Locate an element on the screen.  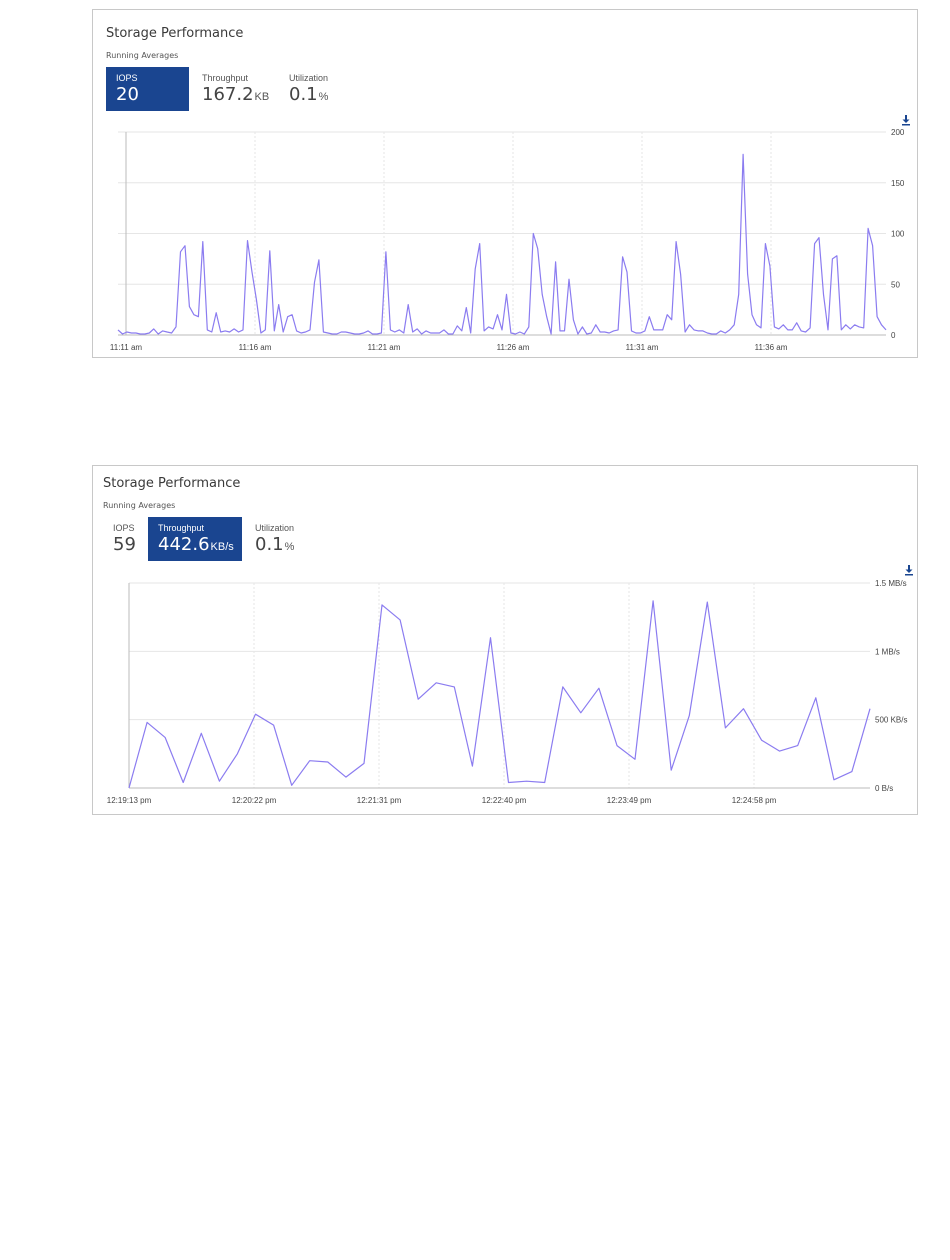
metric-unit: KB is located at coordinates (262, 97).